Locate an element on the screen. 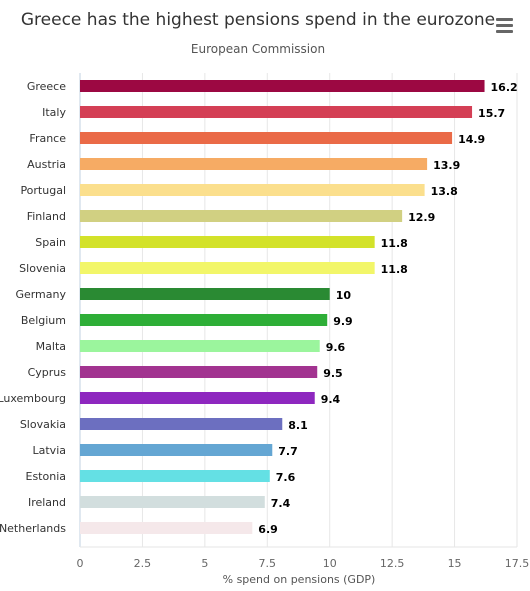 The image size is (530, 591). data-label: 13.8 is located at coordinates (444, 191).